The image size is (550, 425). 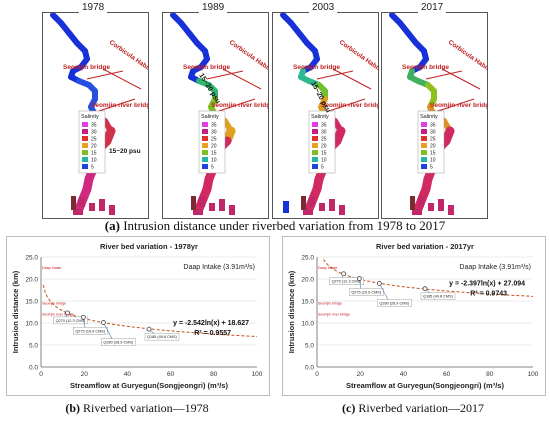 What do you see at coordinates (105, 75) in the screenshot?
I see `bridge-line` at bounding box center [105, 75].